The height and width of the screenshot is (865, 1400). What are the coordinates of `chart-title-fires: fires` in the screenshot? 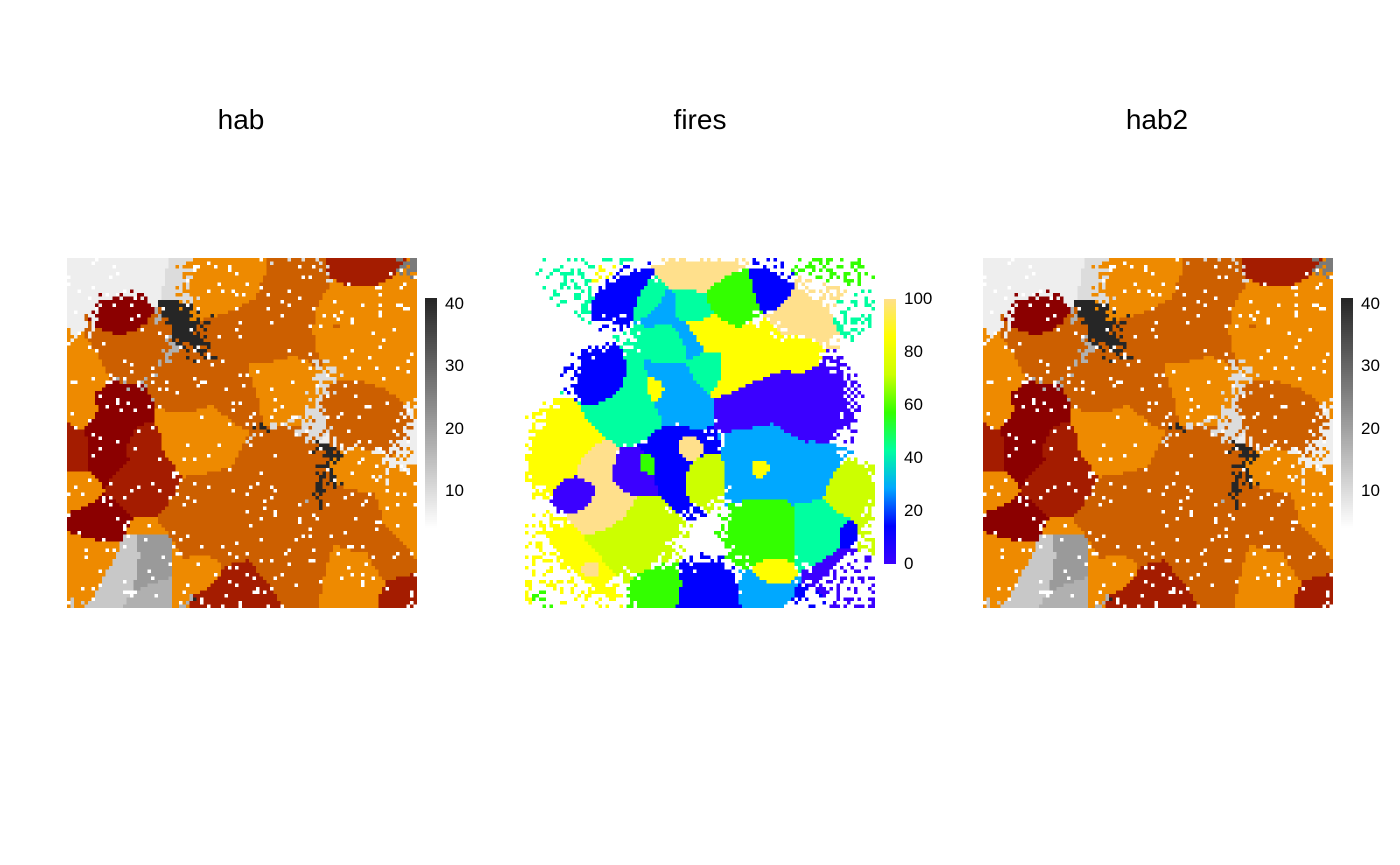 It's located at (700, 119).